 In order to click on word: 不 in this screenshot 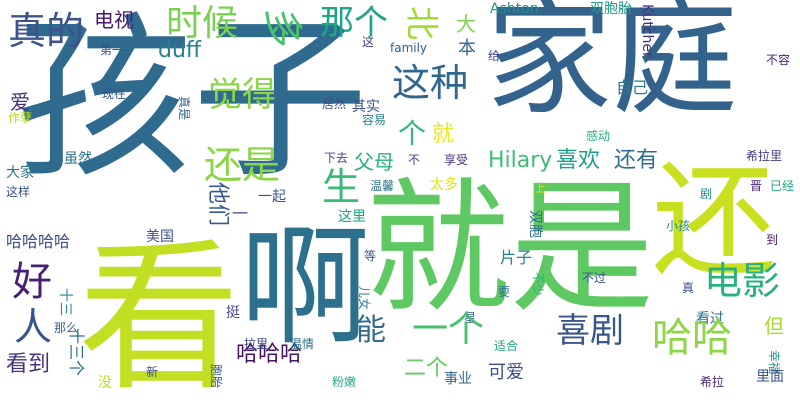, I will do `click(414, 160)`.